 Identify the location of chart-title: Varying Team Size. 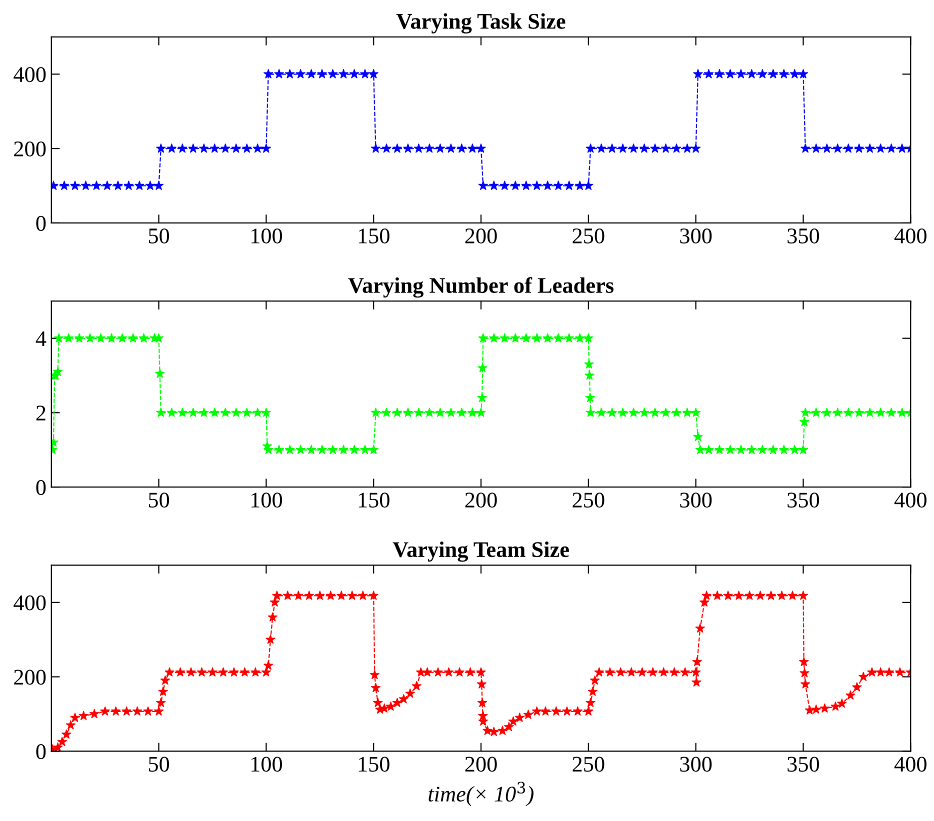
(480, 551).